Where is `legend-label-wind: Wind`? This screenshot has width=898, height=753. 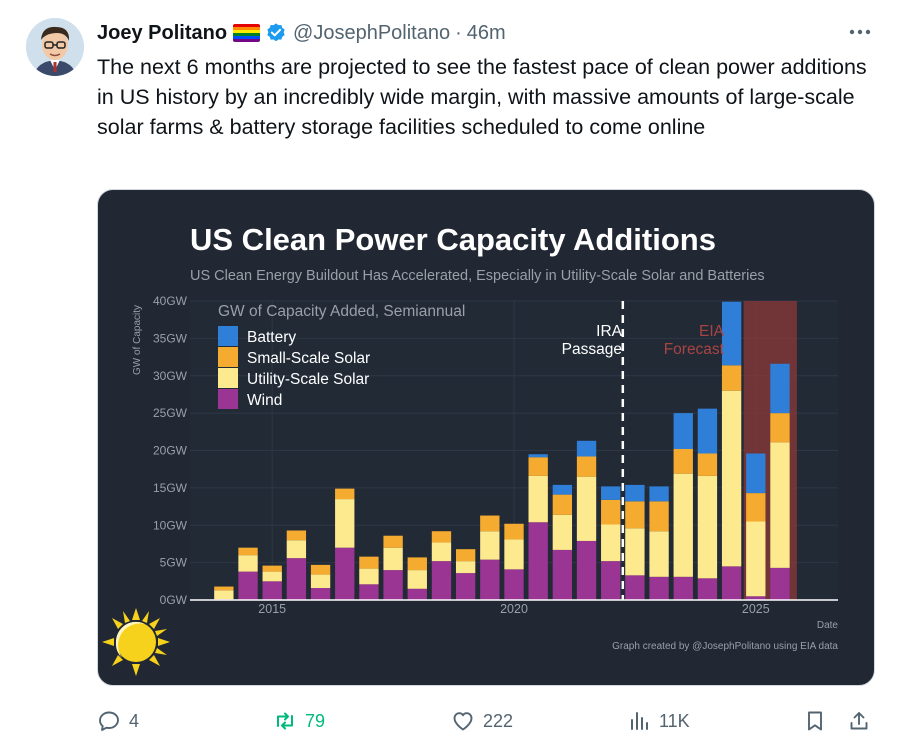
legend-label-wind: Wind is located at coordinates (264, 400).